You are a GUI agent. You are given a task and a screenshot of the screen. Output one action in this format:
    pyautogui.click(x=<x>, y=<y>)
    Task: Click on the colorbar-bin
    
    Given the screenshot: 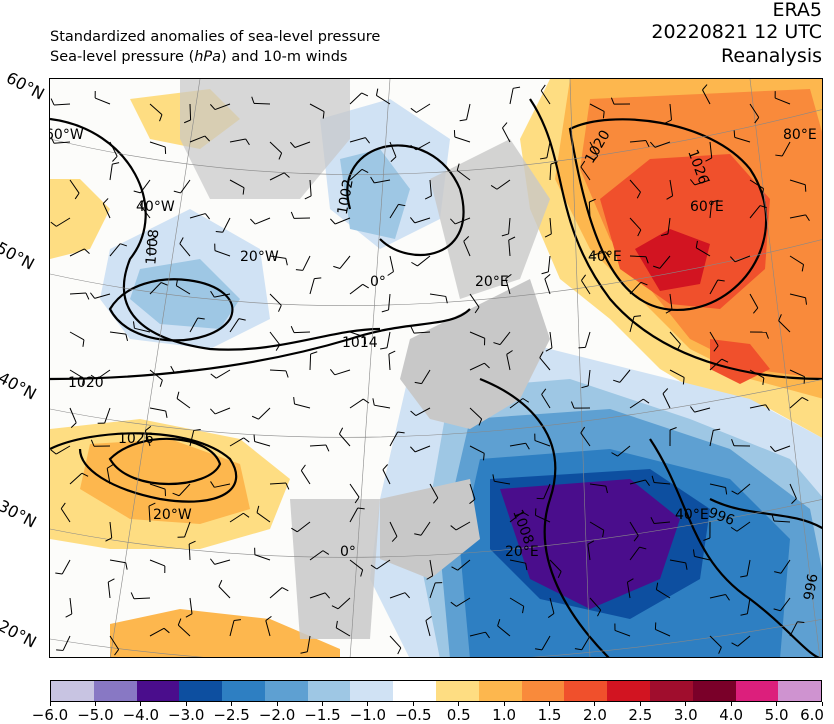 What is the action you would take?
    pyautogui.click(x=286, y=691)
    